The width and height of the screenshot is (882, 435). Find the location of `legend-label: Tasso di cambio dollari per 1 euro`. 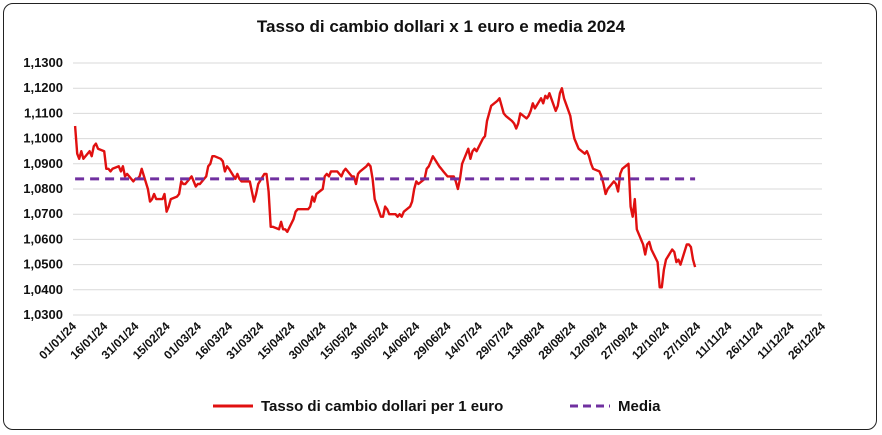

legend-label: Tasso di cambio dollari per 1 euro is located at coordinates (382, 406).